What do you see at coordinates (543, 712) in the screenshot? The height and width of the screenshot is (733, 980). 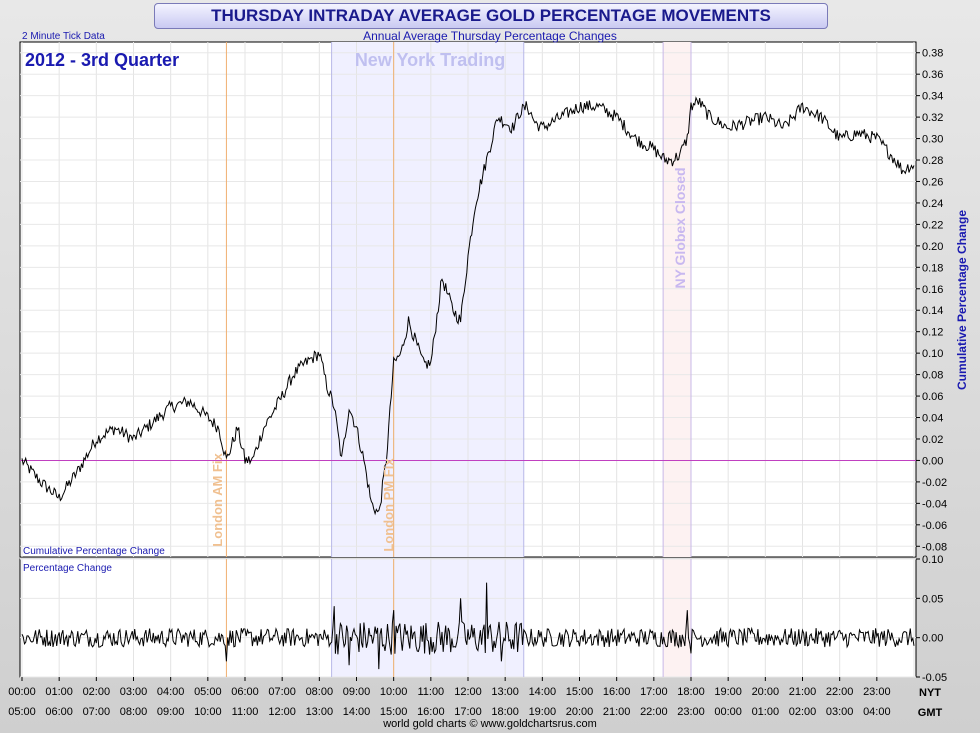 I see `x-tick-label-gmt: 19:00` at bounding box center [543, 712].